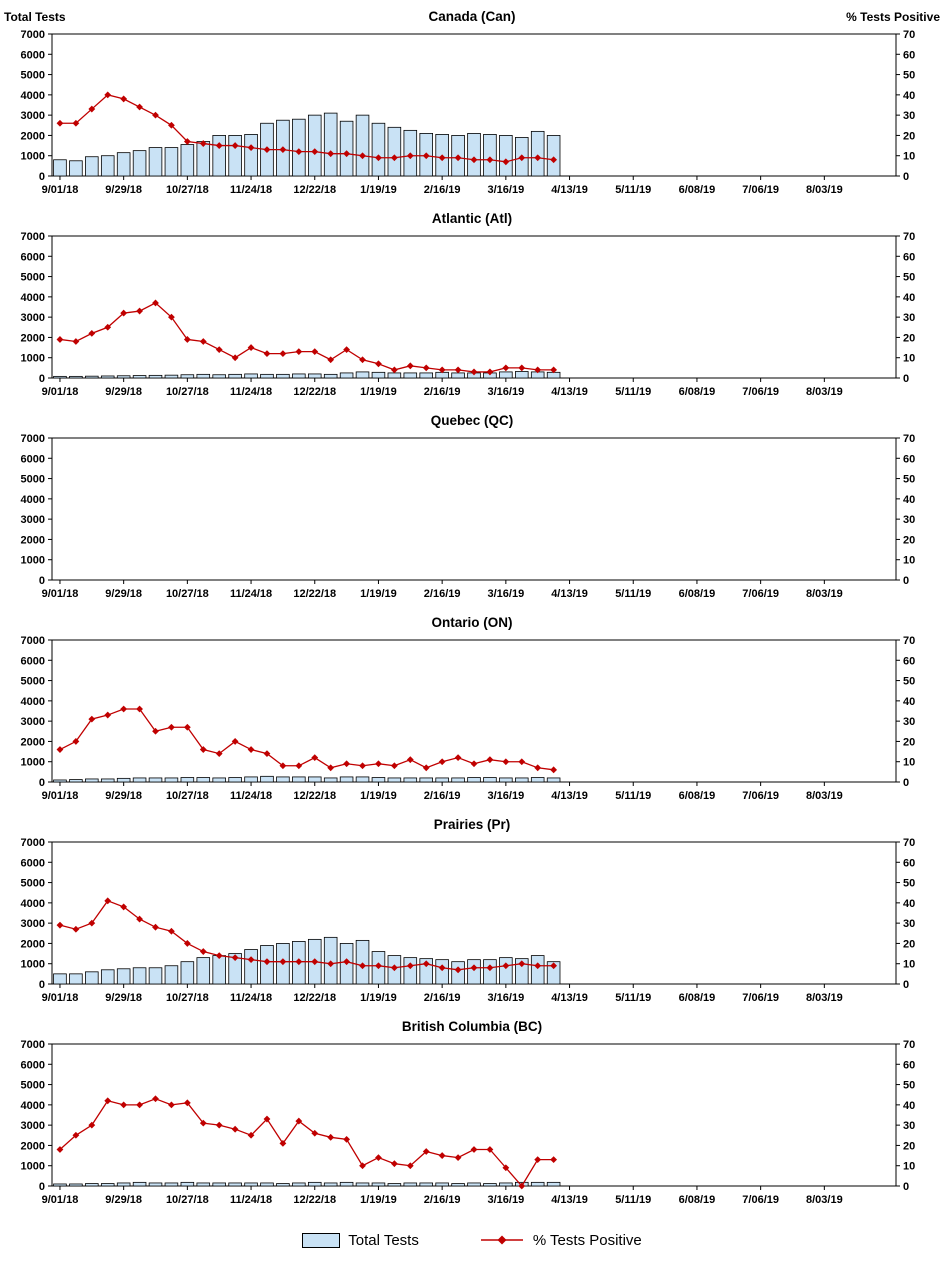 The image size is (944, 1265). Describe the element at coordinates (909, 863) in the screenshot. I see `svg-text: 60` at that location.